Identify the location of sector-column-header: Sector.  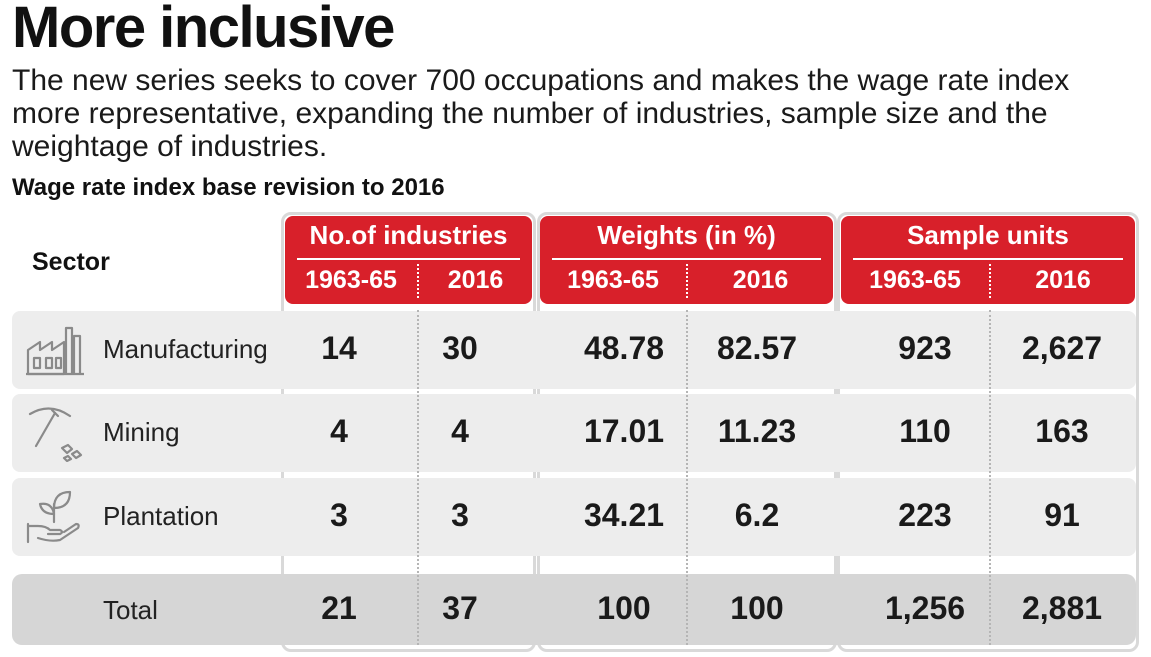
(71, 262).